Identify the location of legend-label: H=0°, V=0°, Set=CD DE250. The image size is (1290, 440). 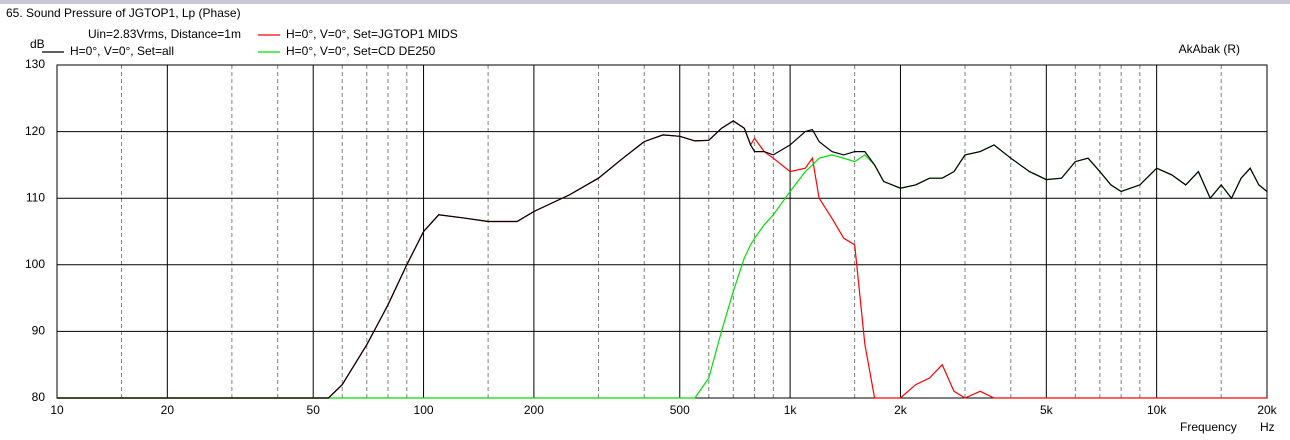
(361, 51).